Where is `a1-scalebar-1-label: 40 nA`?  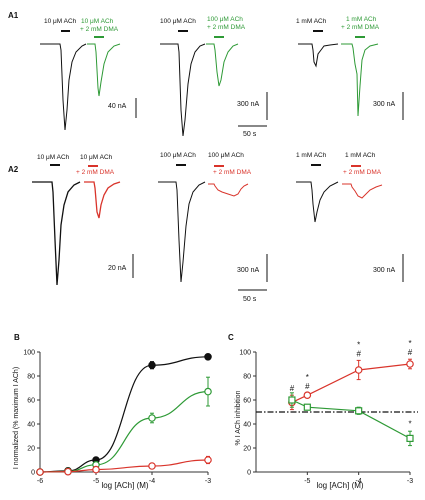
a1-scalebar-1-label: 40 nA is located at coordinates (117, 106).